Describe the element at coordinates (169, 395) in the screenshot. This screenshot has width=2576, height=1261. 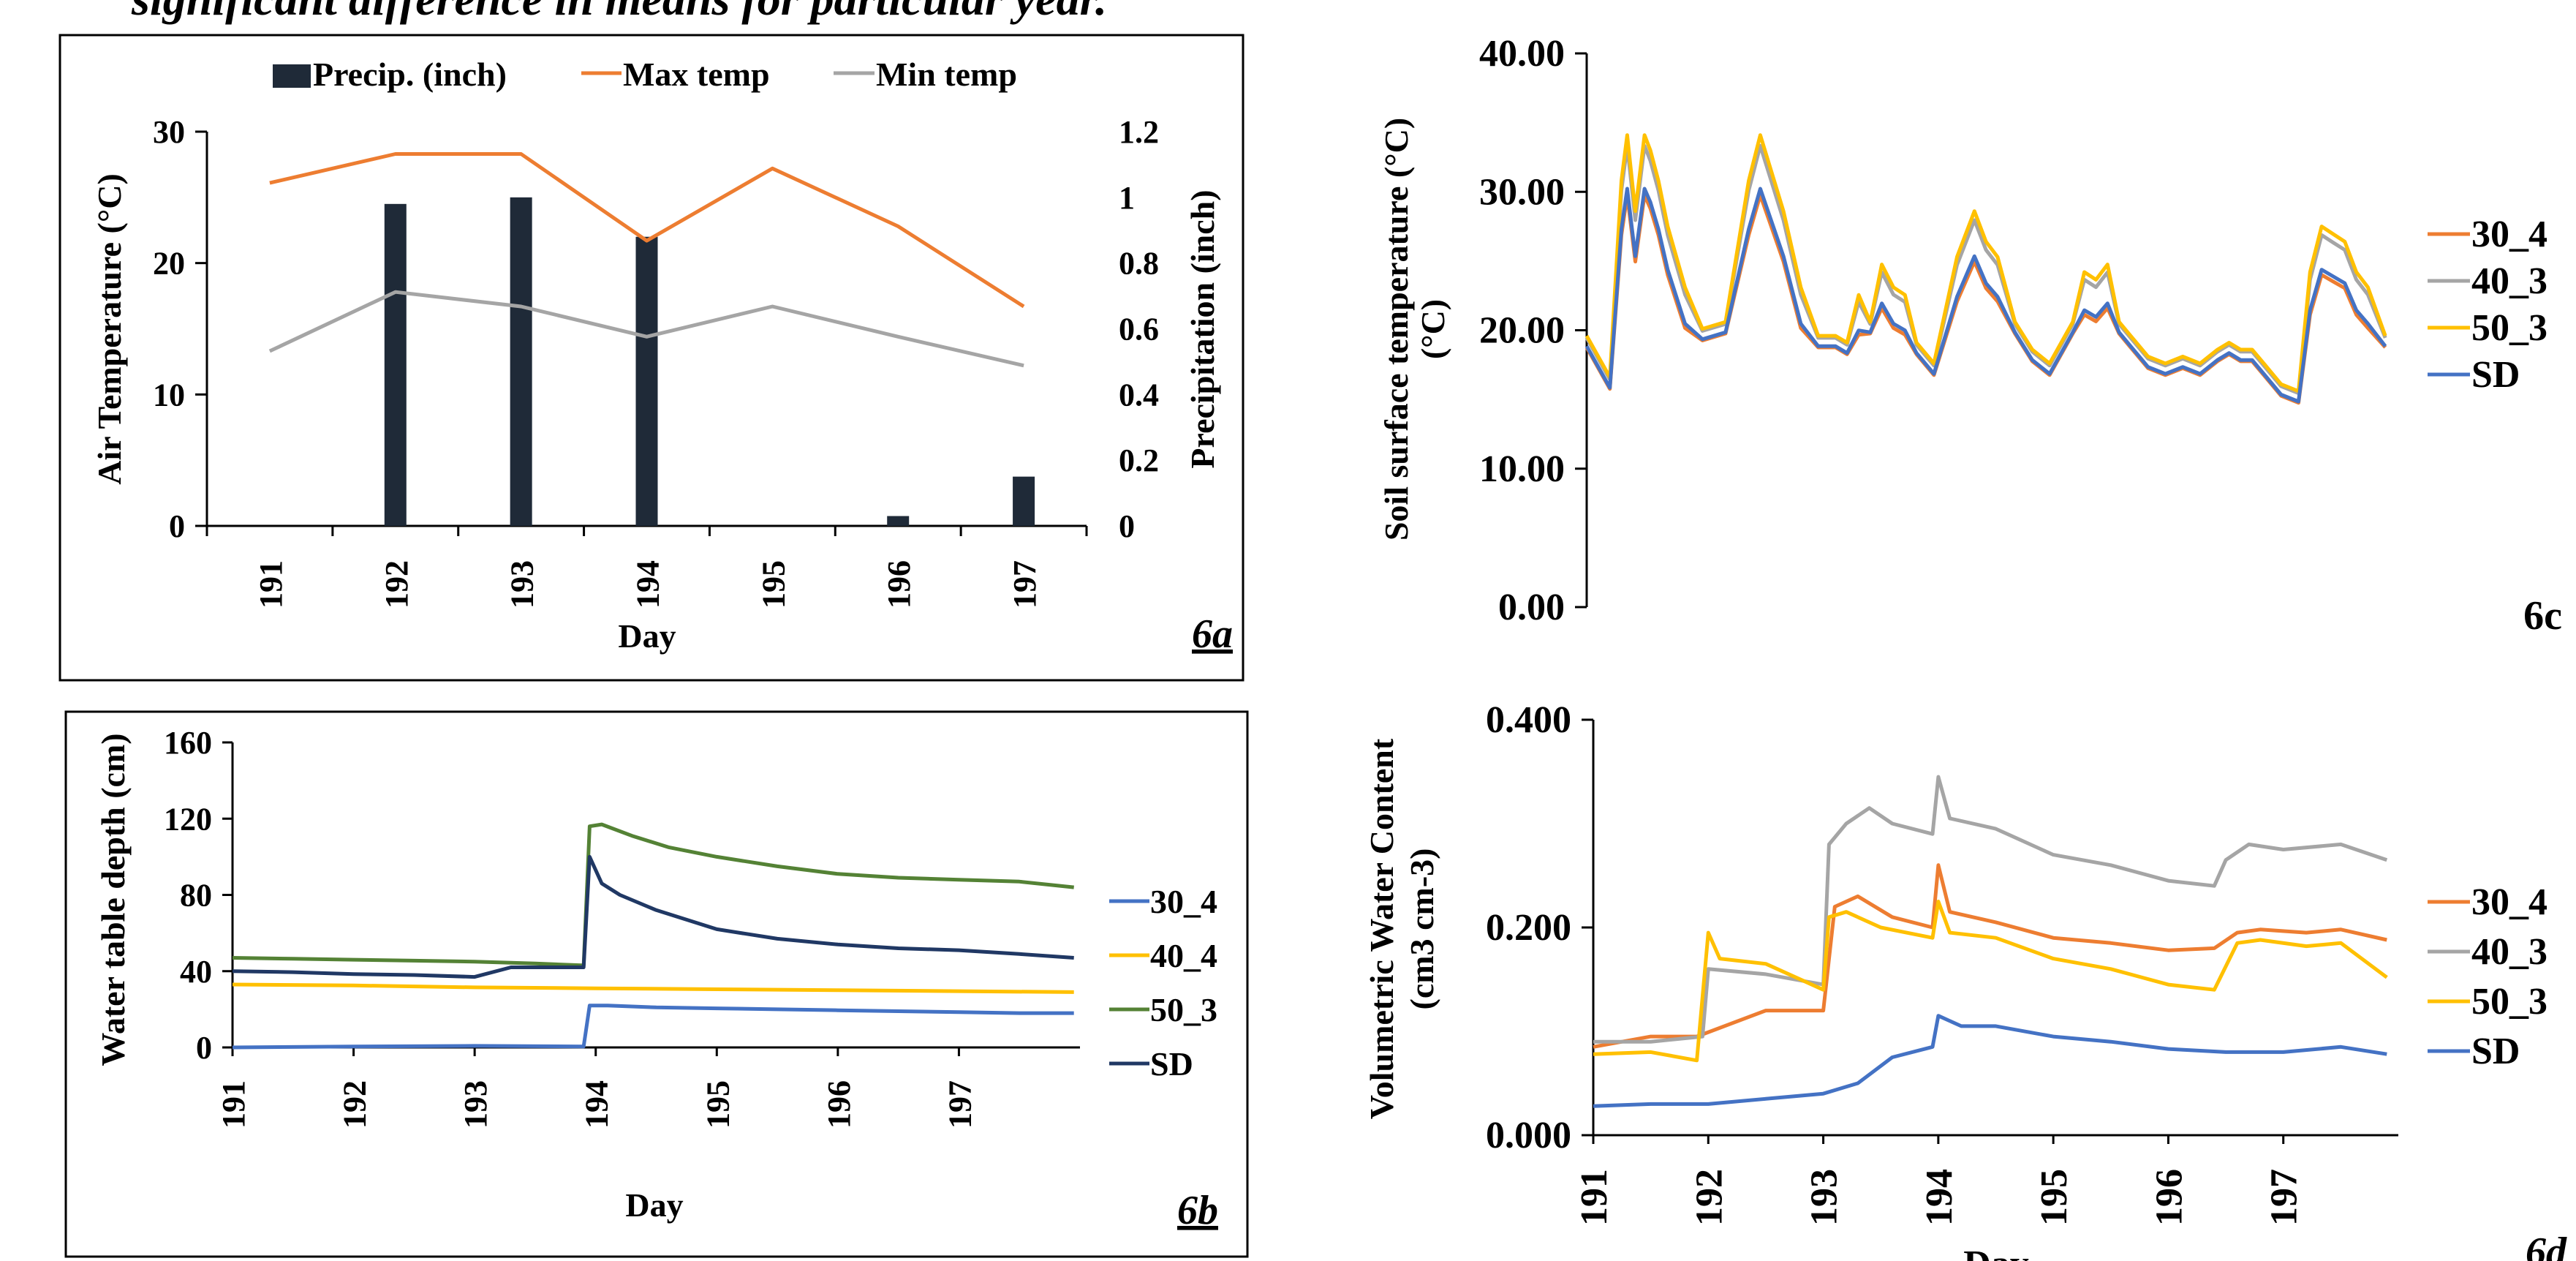
I see `y-tick-label: 10` at that location.